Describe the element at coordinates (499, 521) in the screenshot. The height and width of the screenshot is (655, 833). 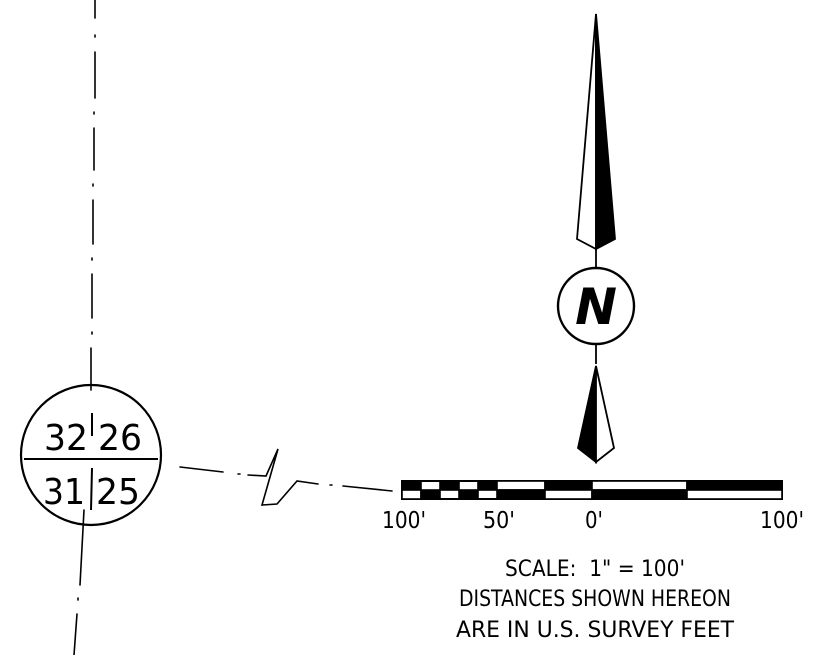
I see `scale-label-50: 50'` at that location.